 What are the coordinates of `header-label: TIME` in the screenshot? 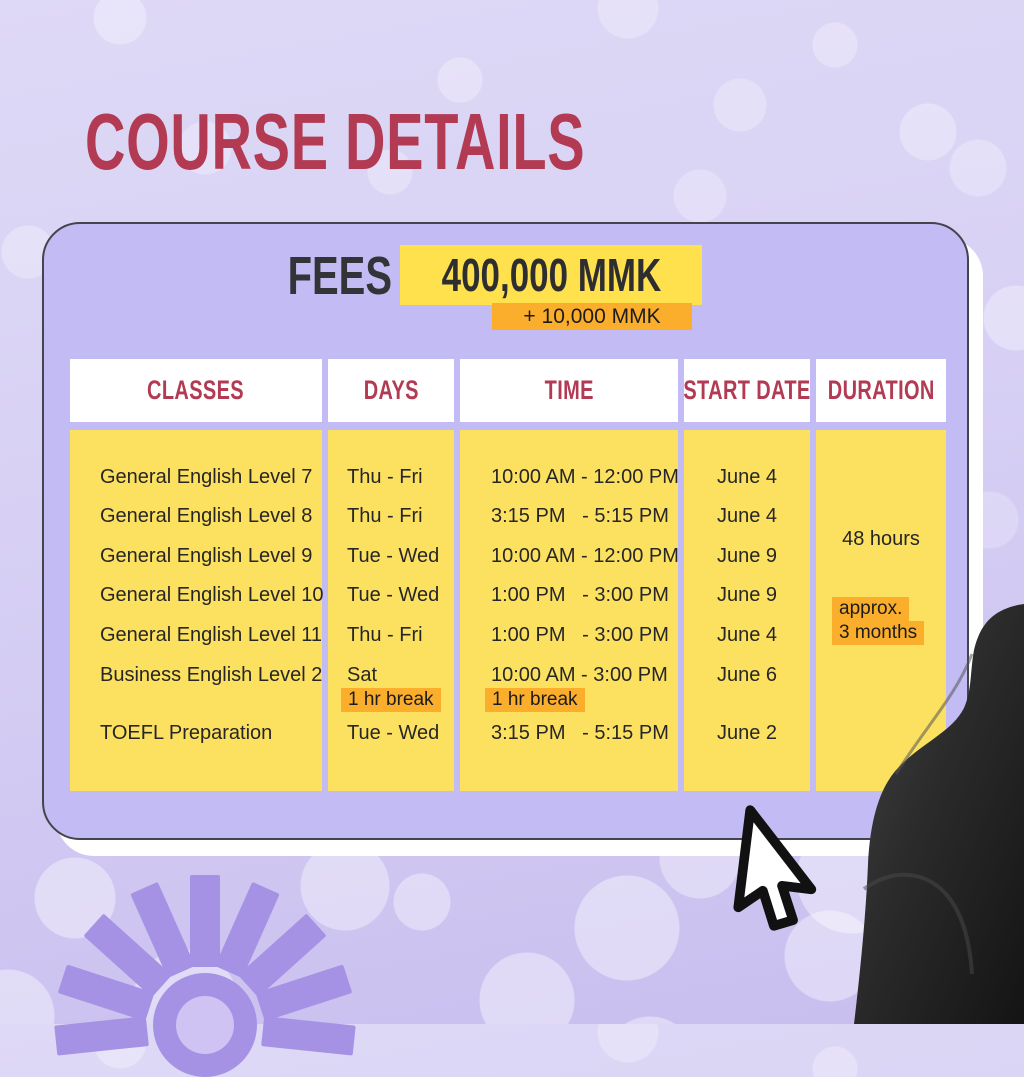 It's located at (569, 390).